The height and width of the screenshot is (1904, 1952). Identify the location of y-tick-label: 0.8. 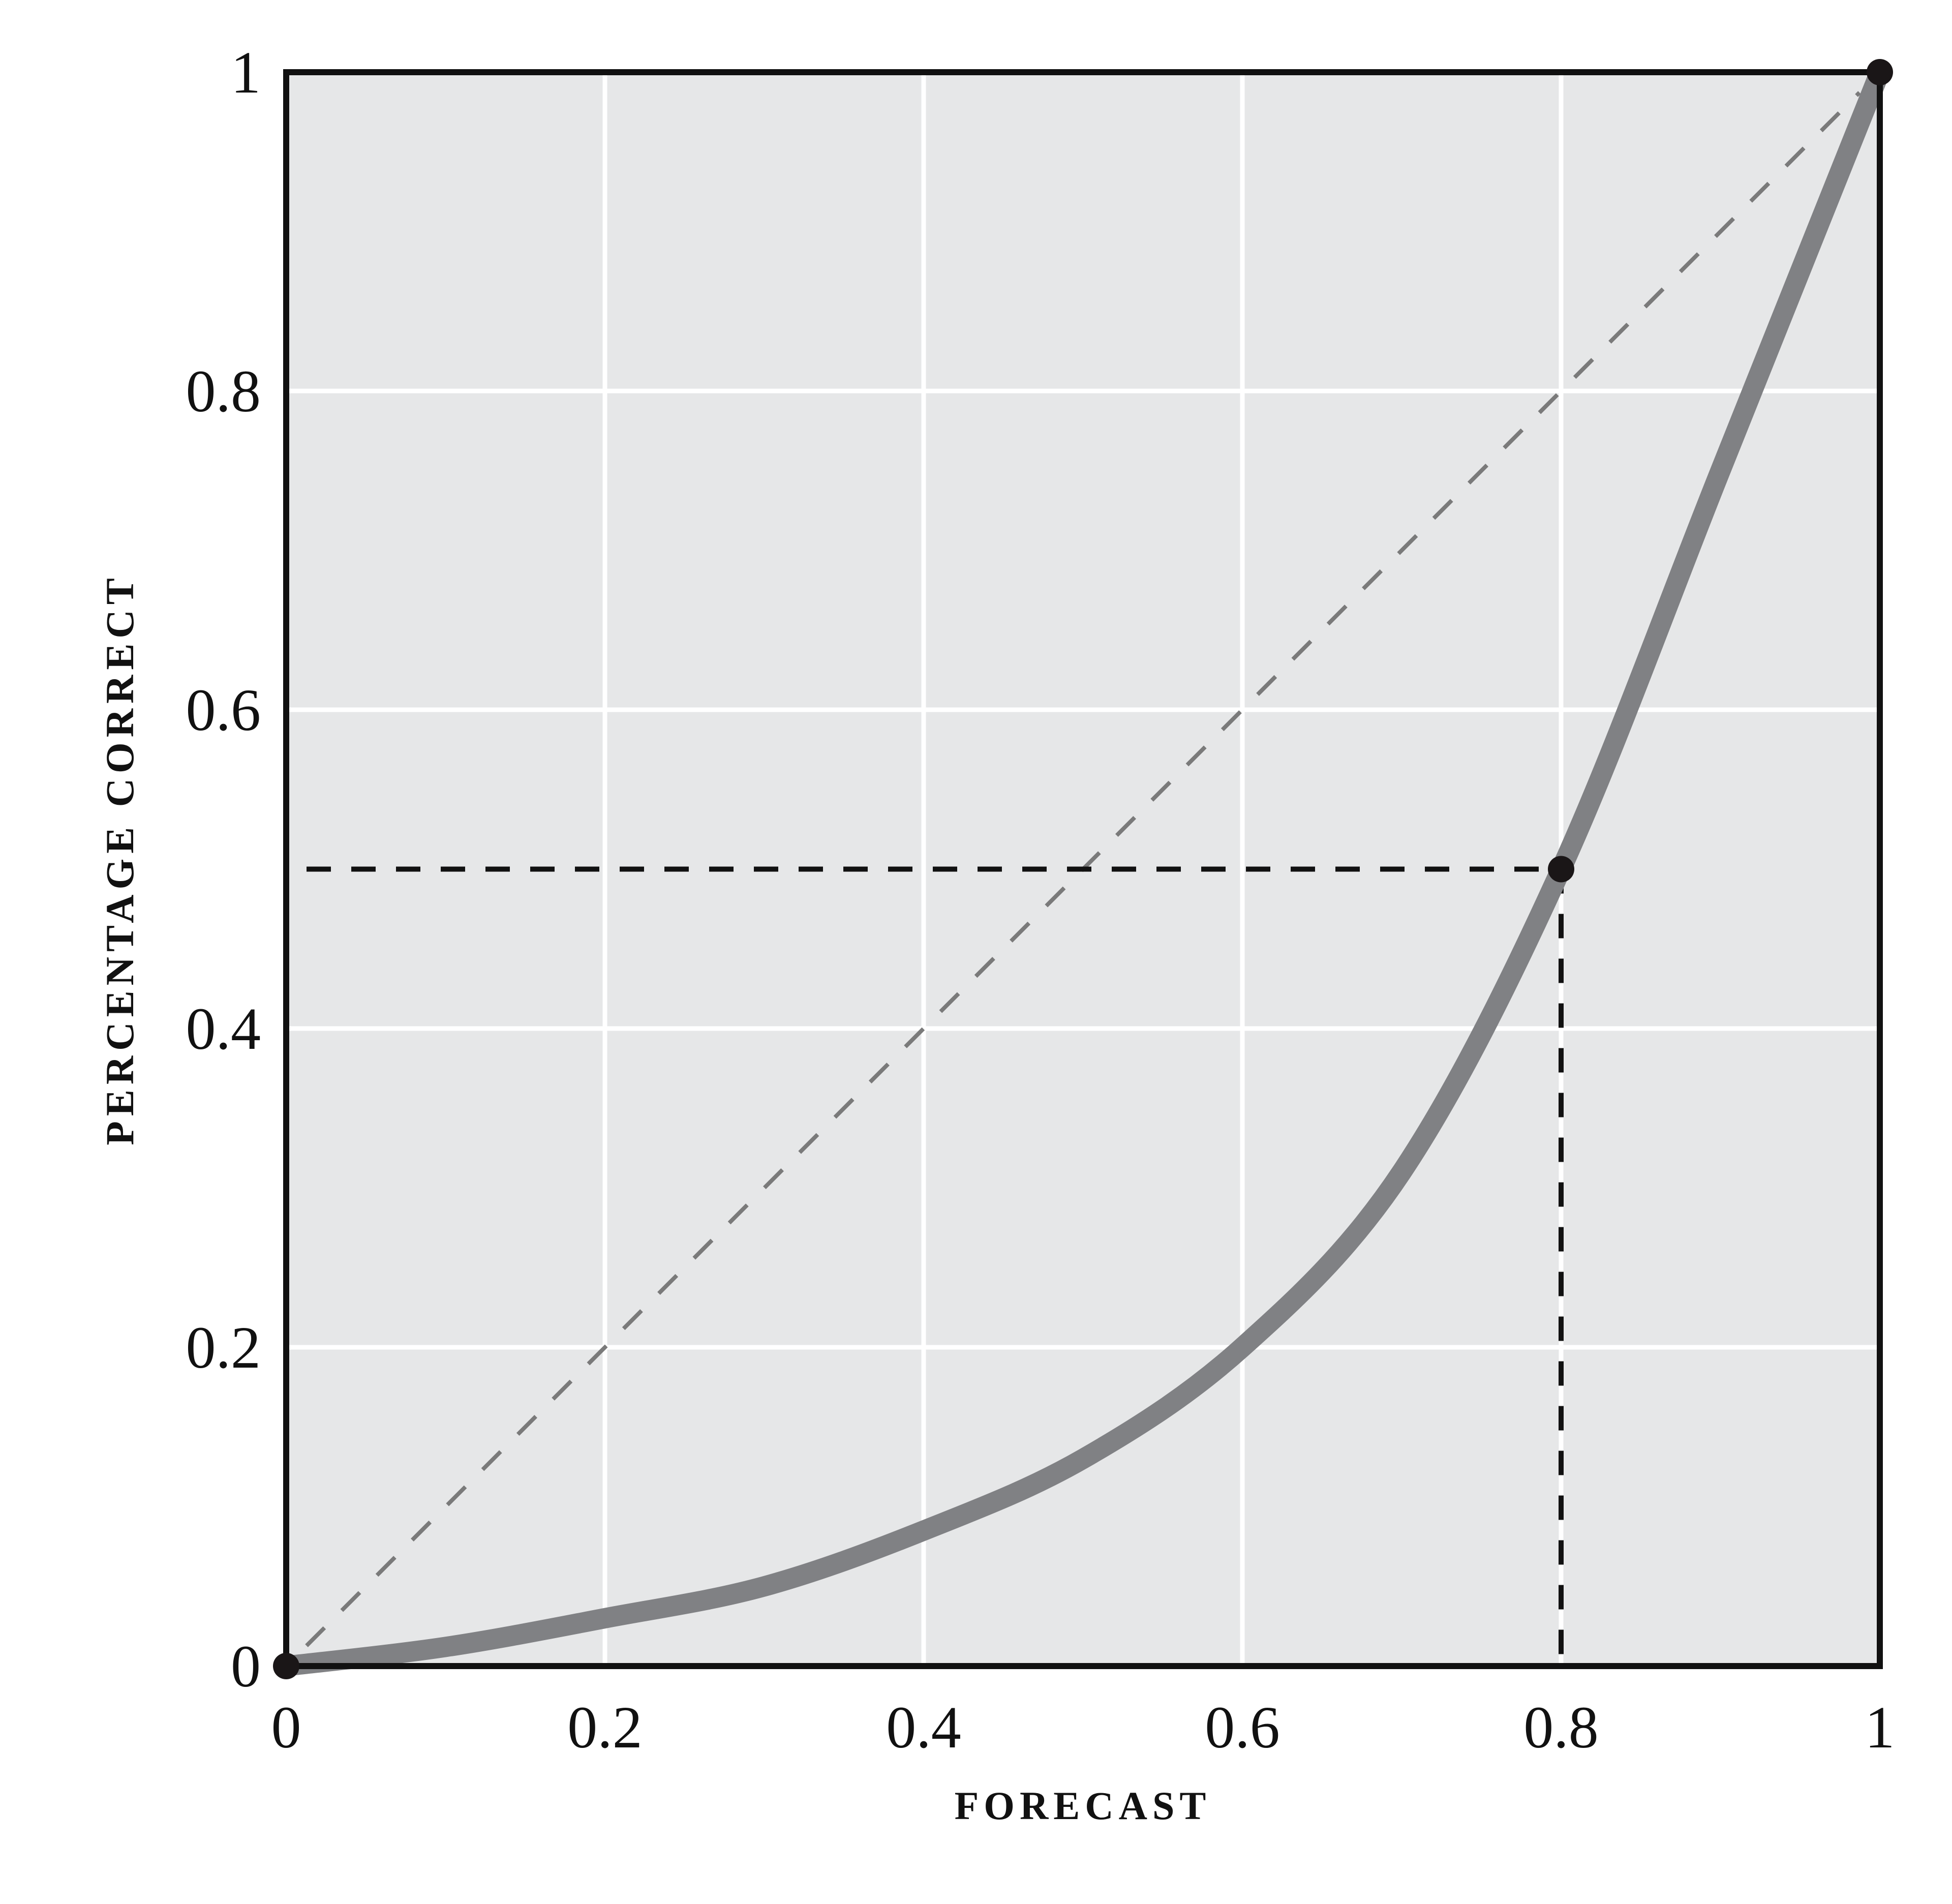
(223, 391).